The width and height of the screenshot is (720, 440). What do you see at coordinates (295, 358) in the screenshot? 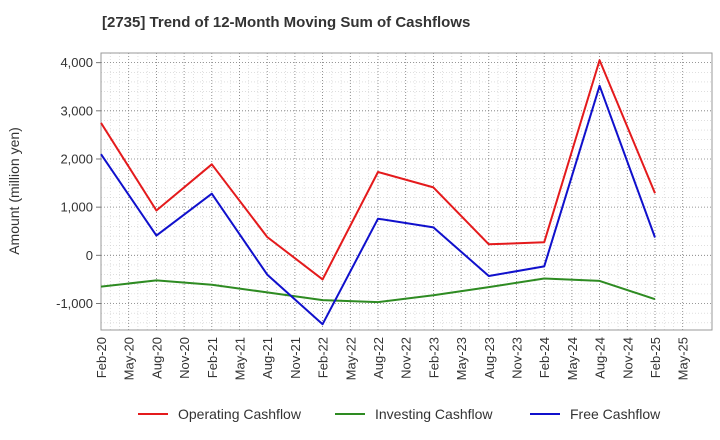
I see `x-tick-label: Nov-21` at bounding box center [295, 358].